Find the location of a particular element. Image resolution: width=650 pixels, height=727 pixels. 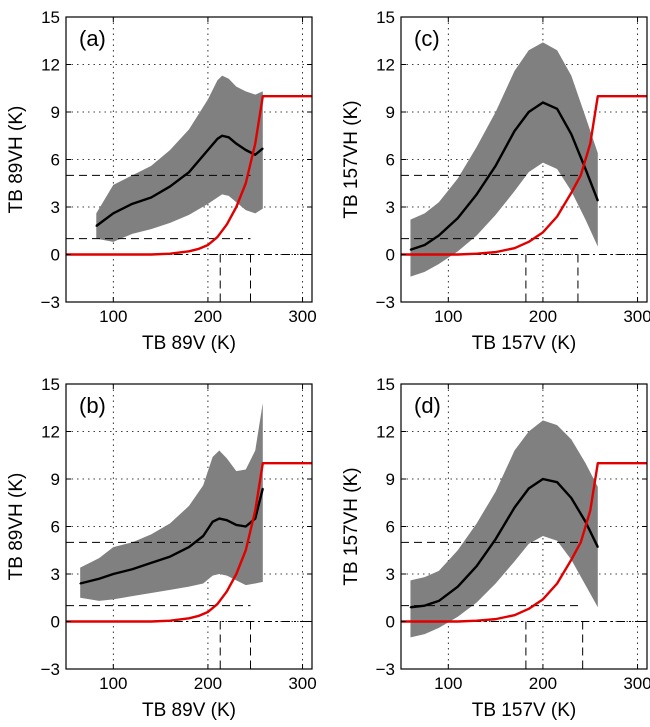

panel-label: (a) is located at coordinates (92, 38).